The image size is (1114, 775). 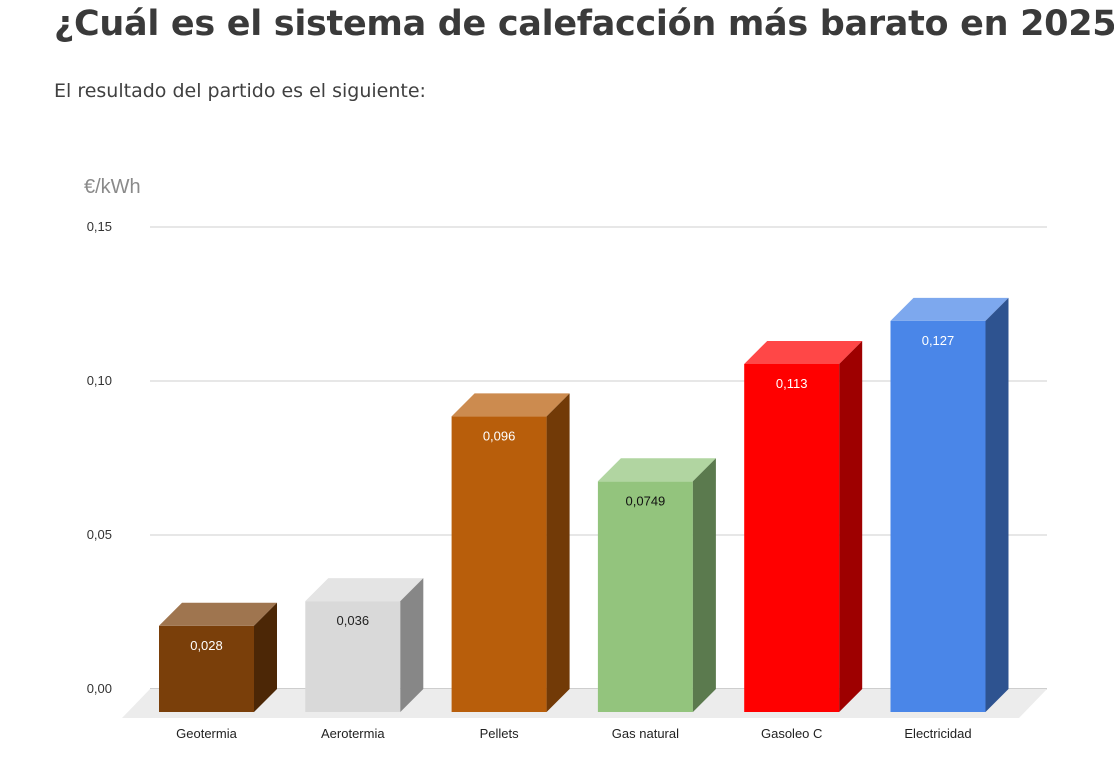 I want to click on x-tick-label: Pellets, so click(x=500, y=733).